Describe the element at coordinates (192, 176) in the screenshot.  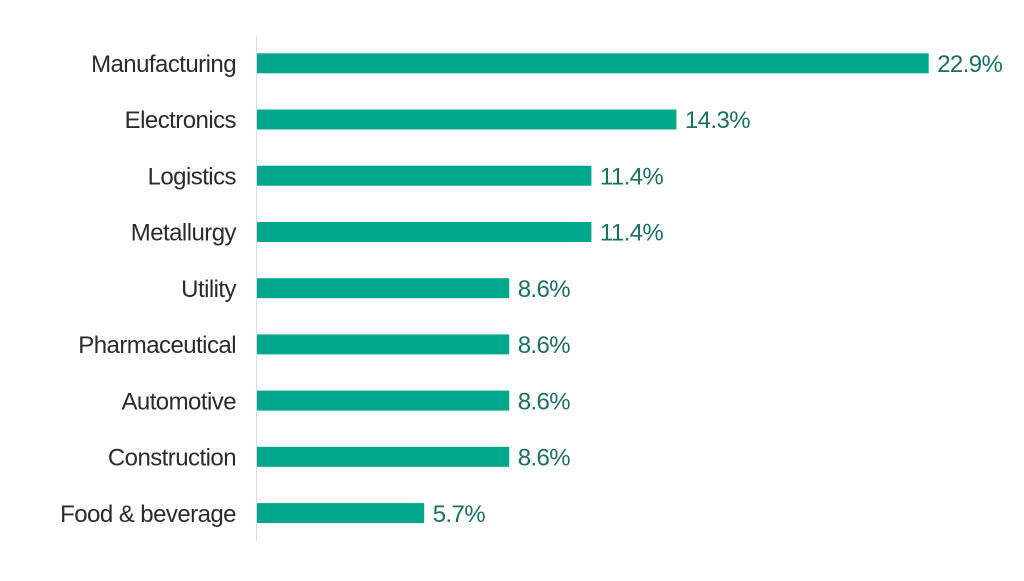
I see `svg-text: Logistics` at that location.